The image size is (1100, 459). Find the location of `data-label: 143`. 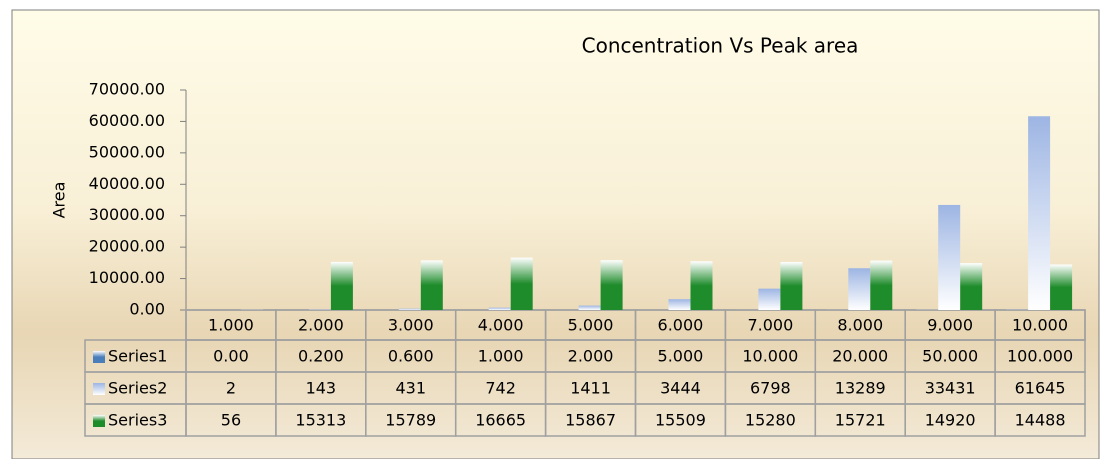

data-label: 143 is located at coordinates (321, 388).